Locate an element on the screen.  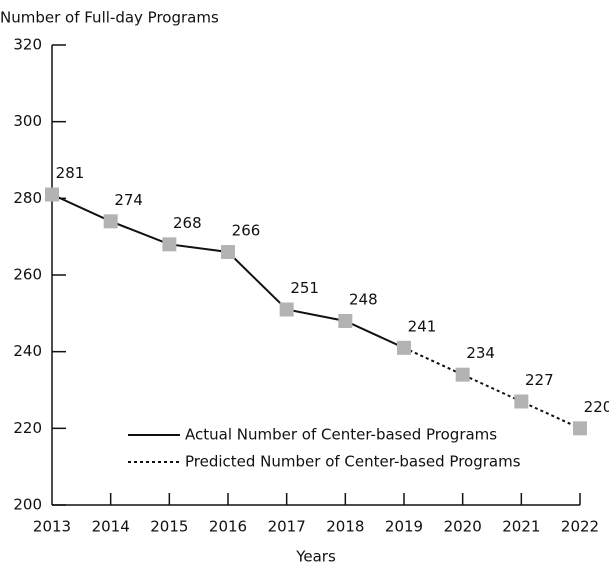
data-label: 234 is located at coordinates (480, 353).